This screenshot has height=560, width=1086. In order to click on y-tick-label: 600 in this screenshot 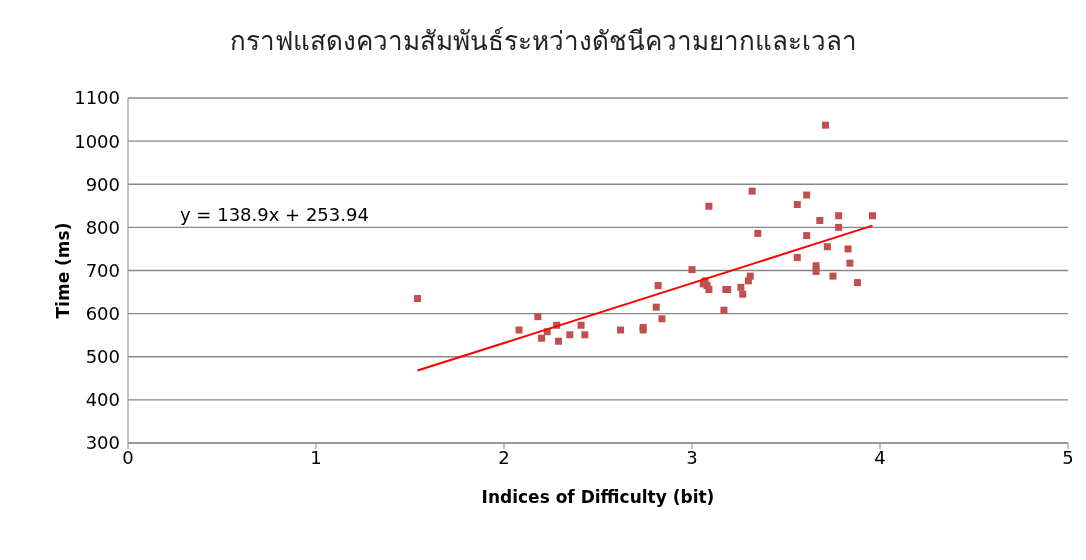, I will do `click(102, 314)`.